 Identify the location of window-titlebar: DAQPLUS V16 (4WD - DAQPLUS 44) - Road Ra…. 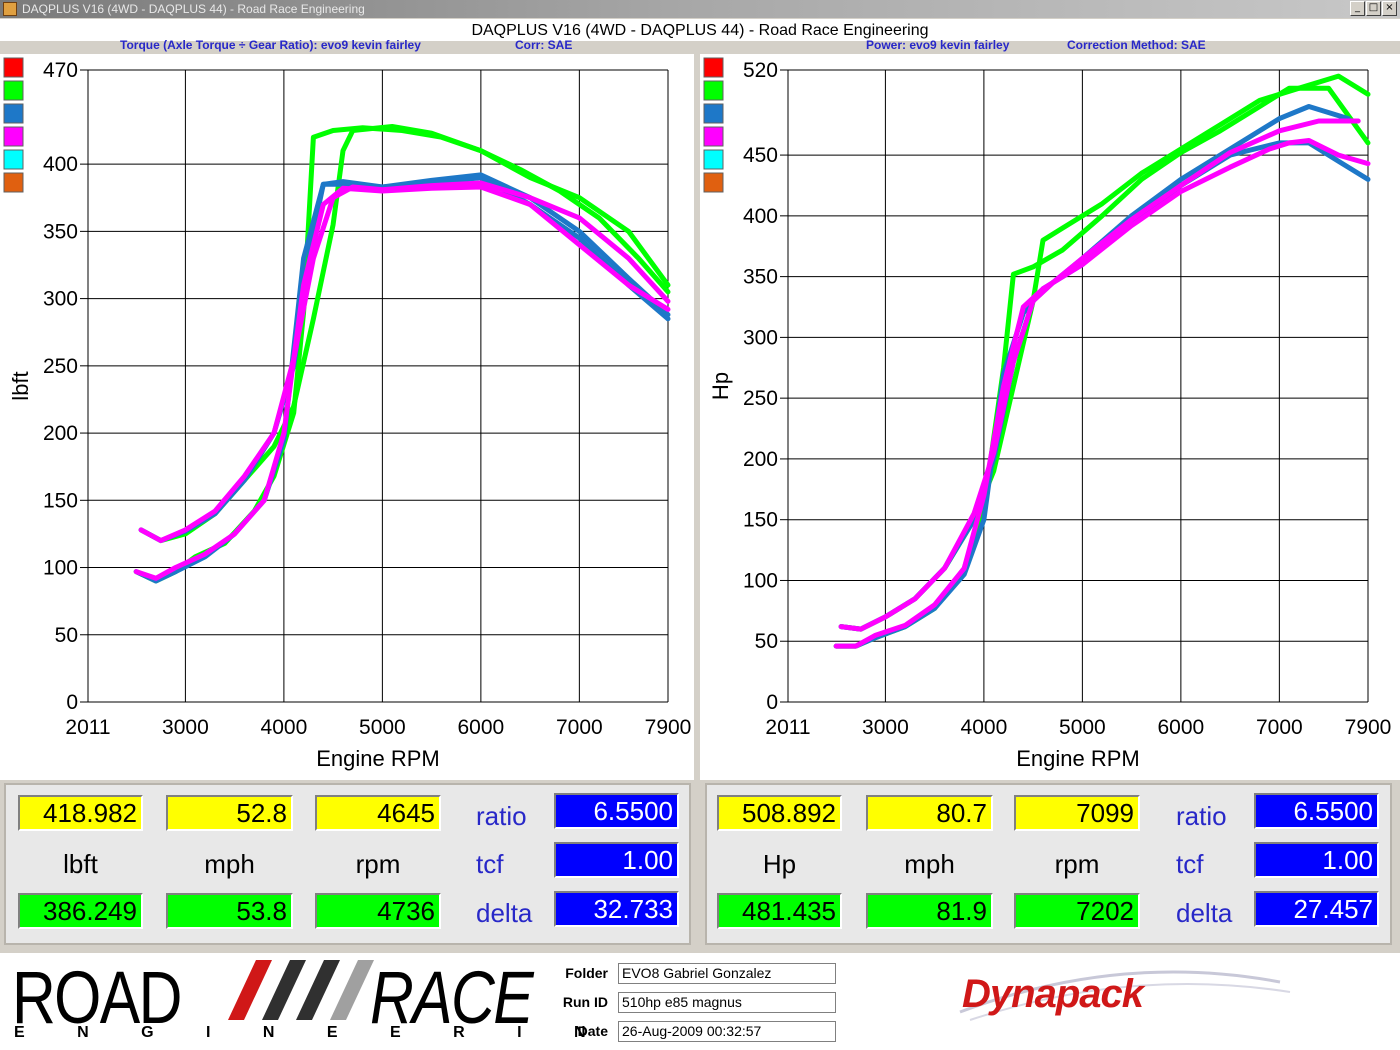
(700, 9).